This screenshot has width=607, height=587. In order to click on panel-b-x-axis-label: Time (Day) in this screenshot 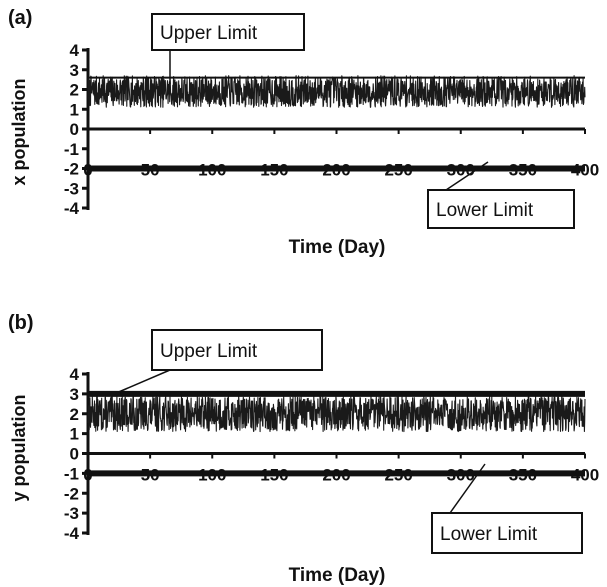, I will do `click(337, 575)`.